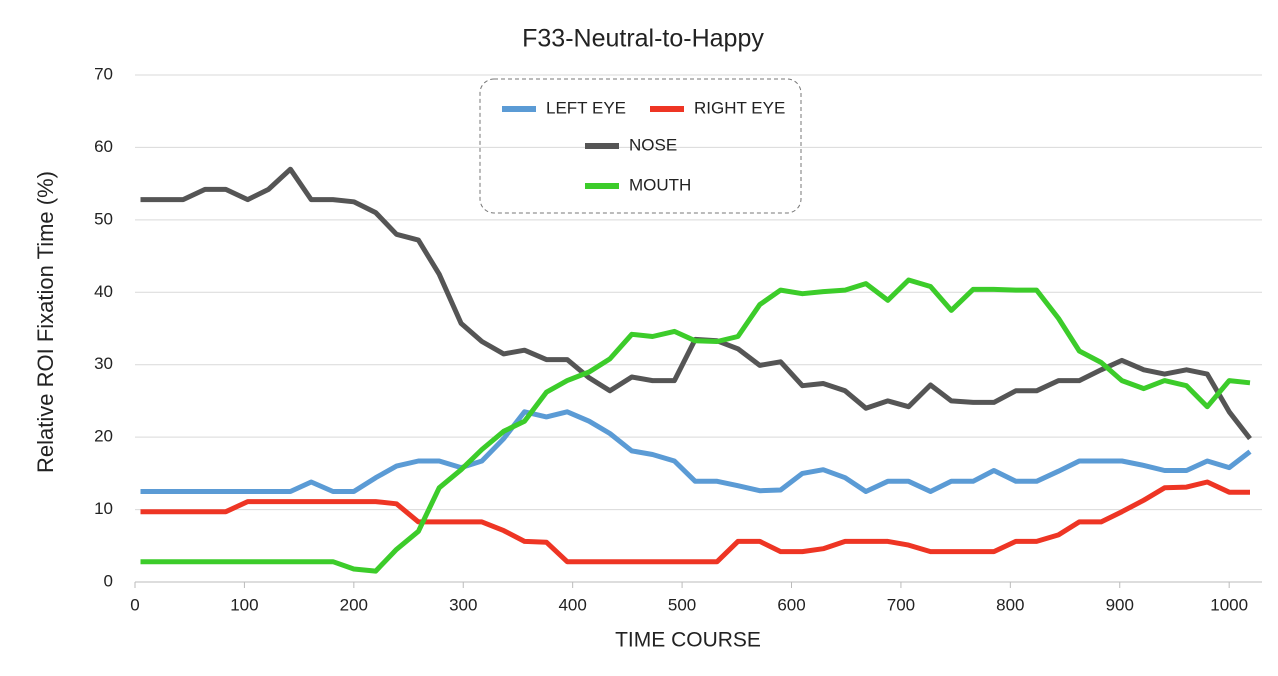 This screenshot has width=1278, height=676. What do you see at coordinates (244, 604) in the screenshot?
I see `x-tick-label: 100` at bounding box center [244, 604].